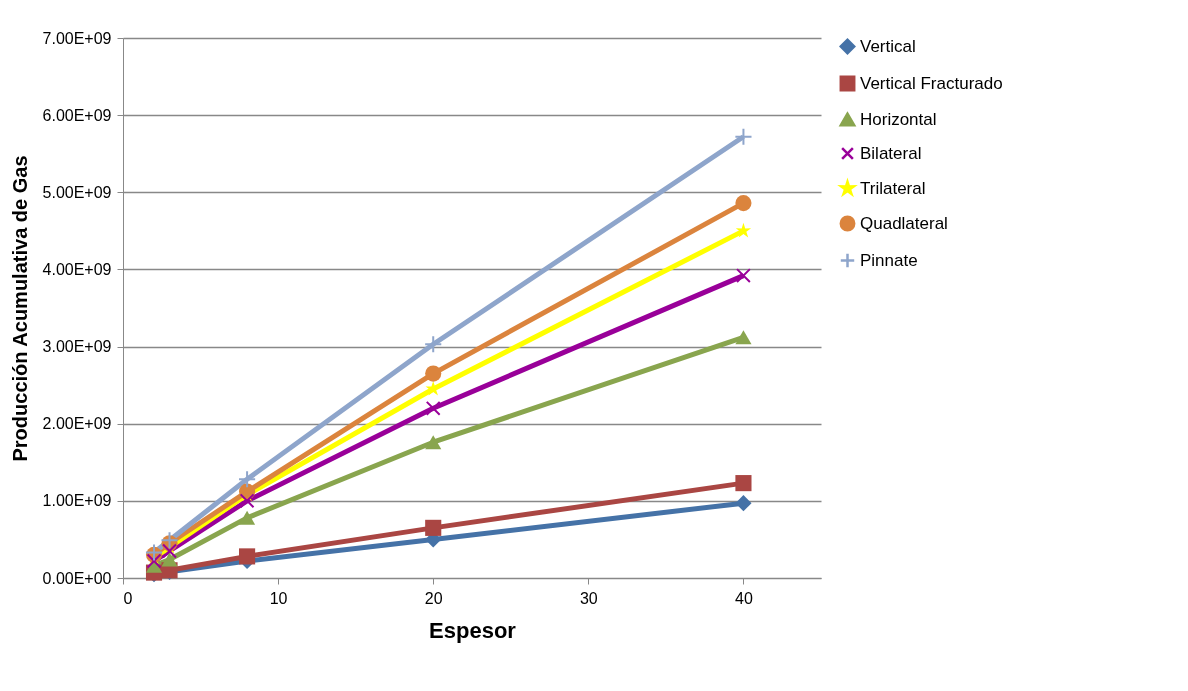 This screenshot has width=1188, height=691. What do you see at coordinates (888, 46) in the screenshot?
I see `legend-label: Vertical` at bounding box center [888, 46].